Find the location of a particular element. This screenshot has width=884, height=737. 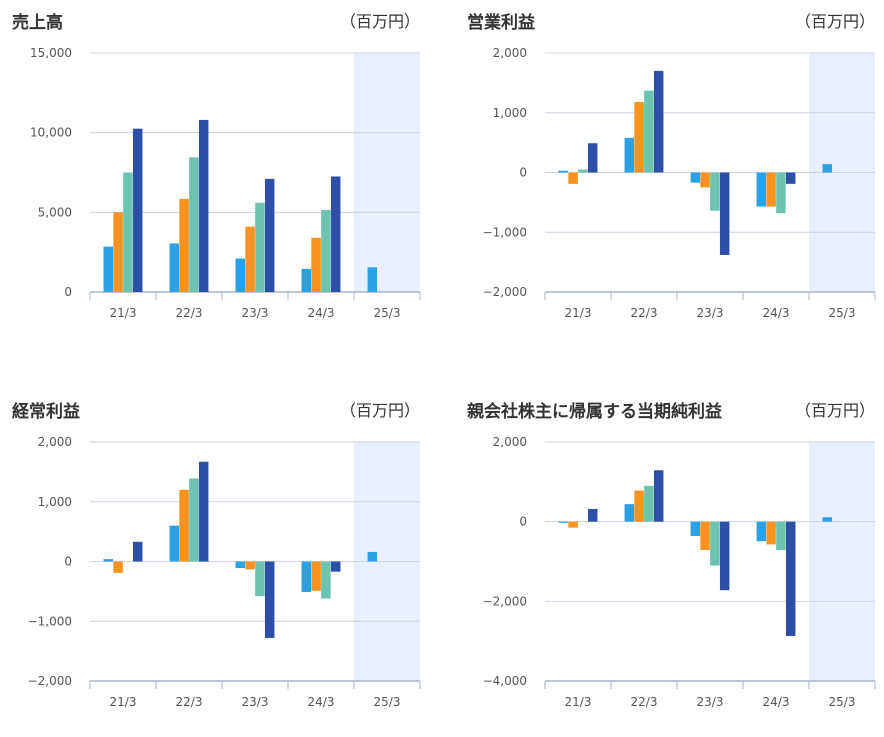

x-tick-label: 21/3 is located at coordinates (123, 702).